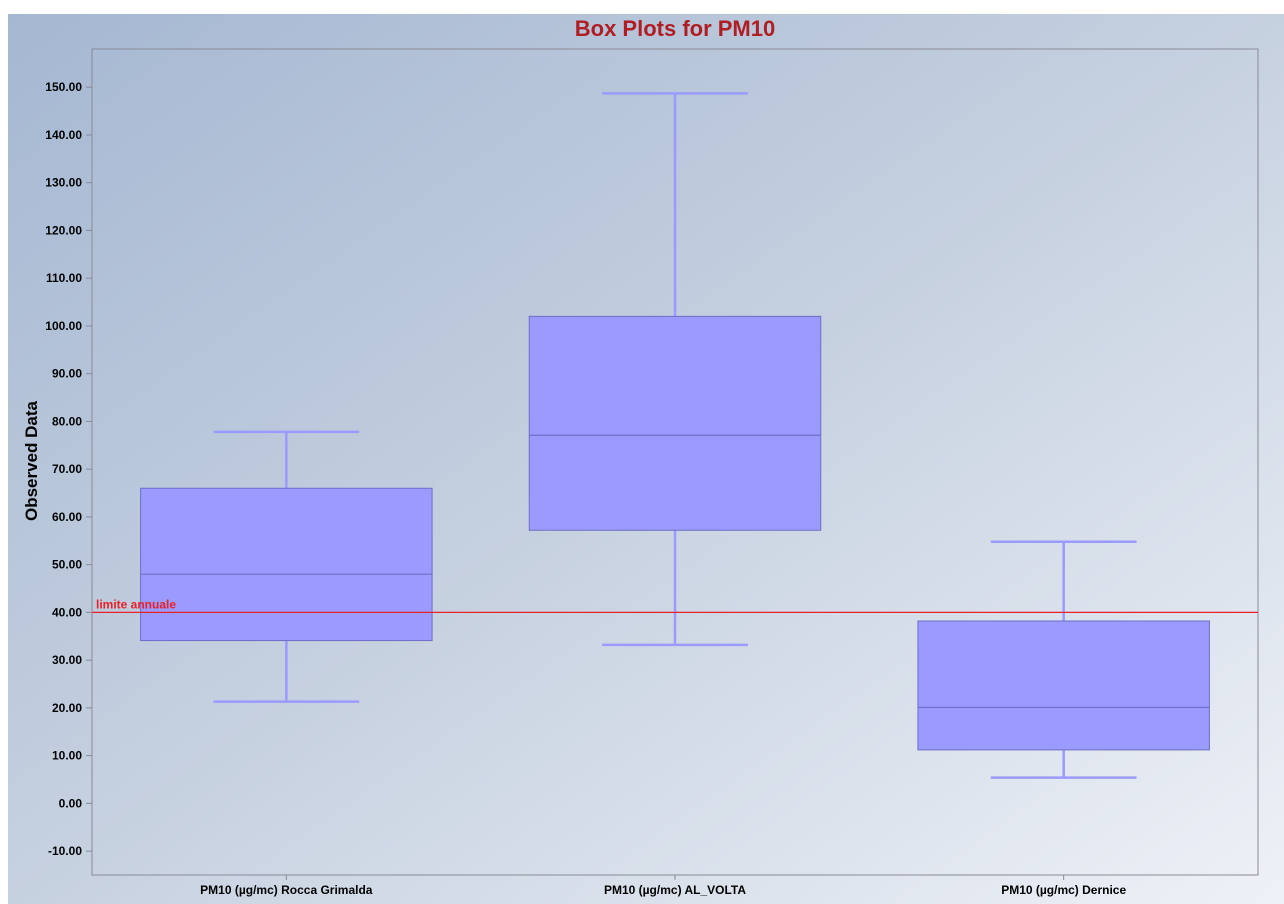  Describe the element at coordinates (63, 87) in the screenshot. I see `y-tick-label: 150.00` at that location.